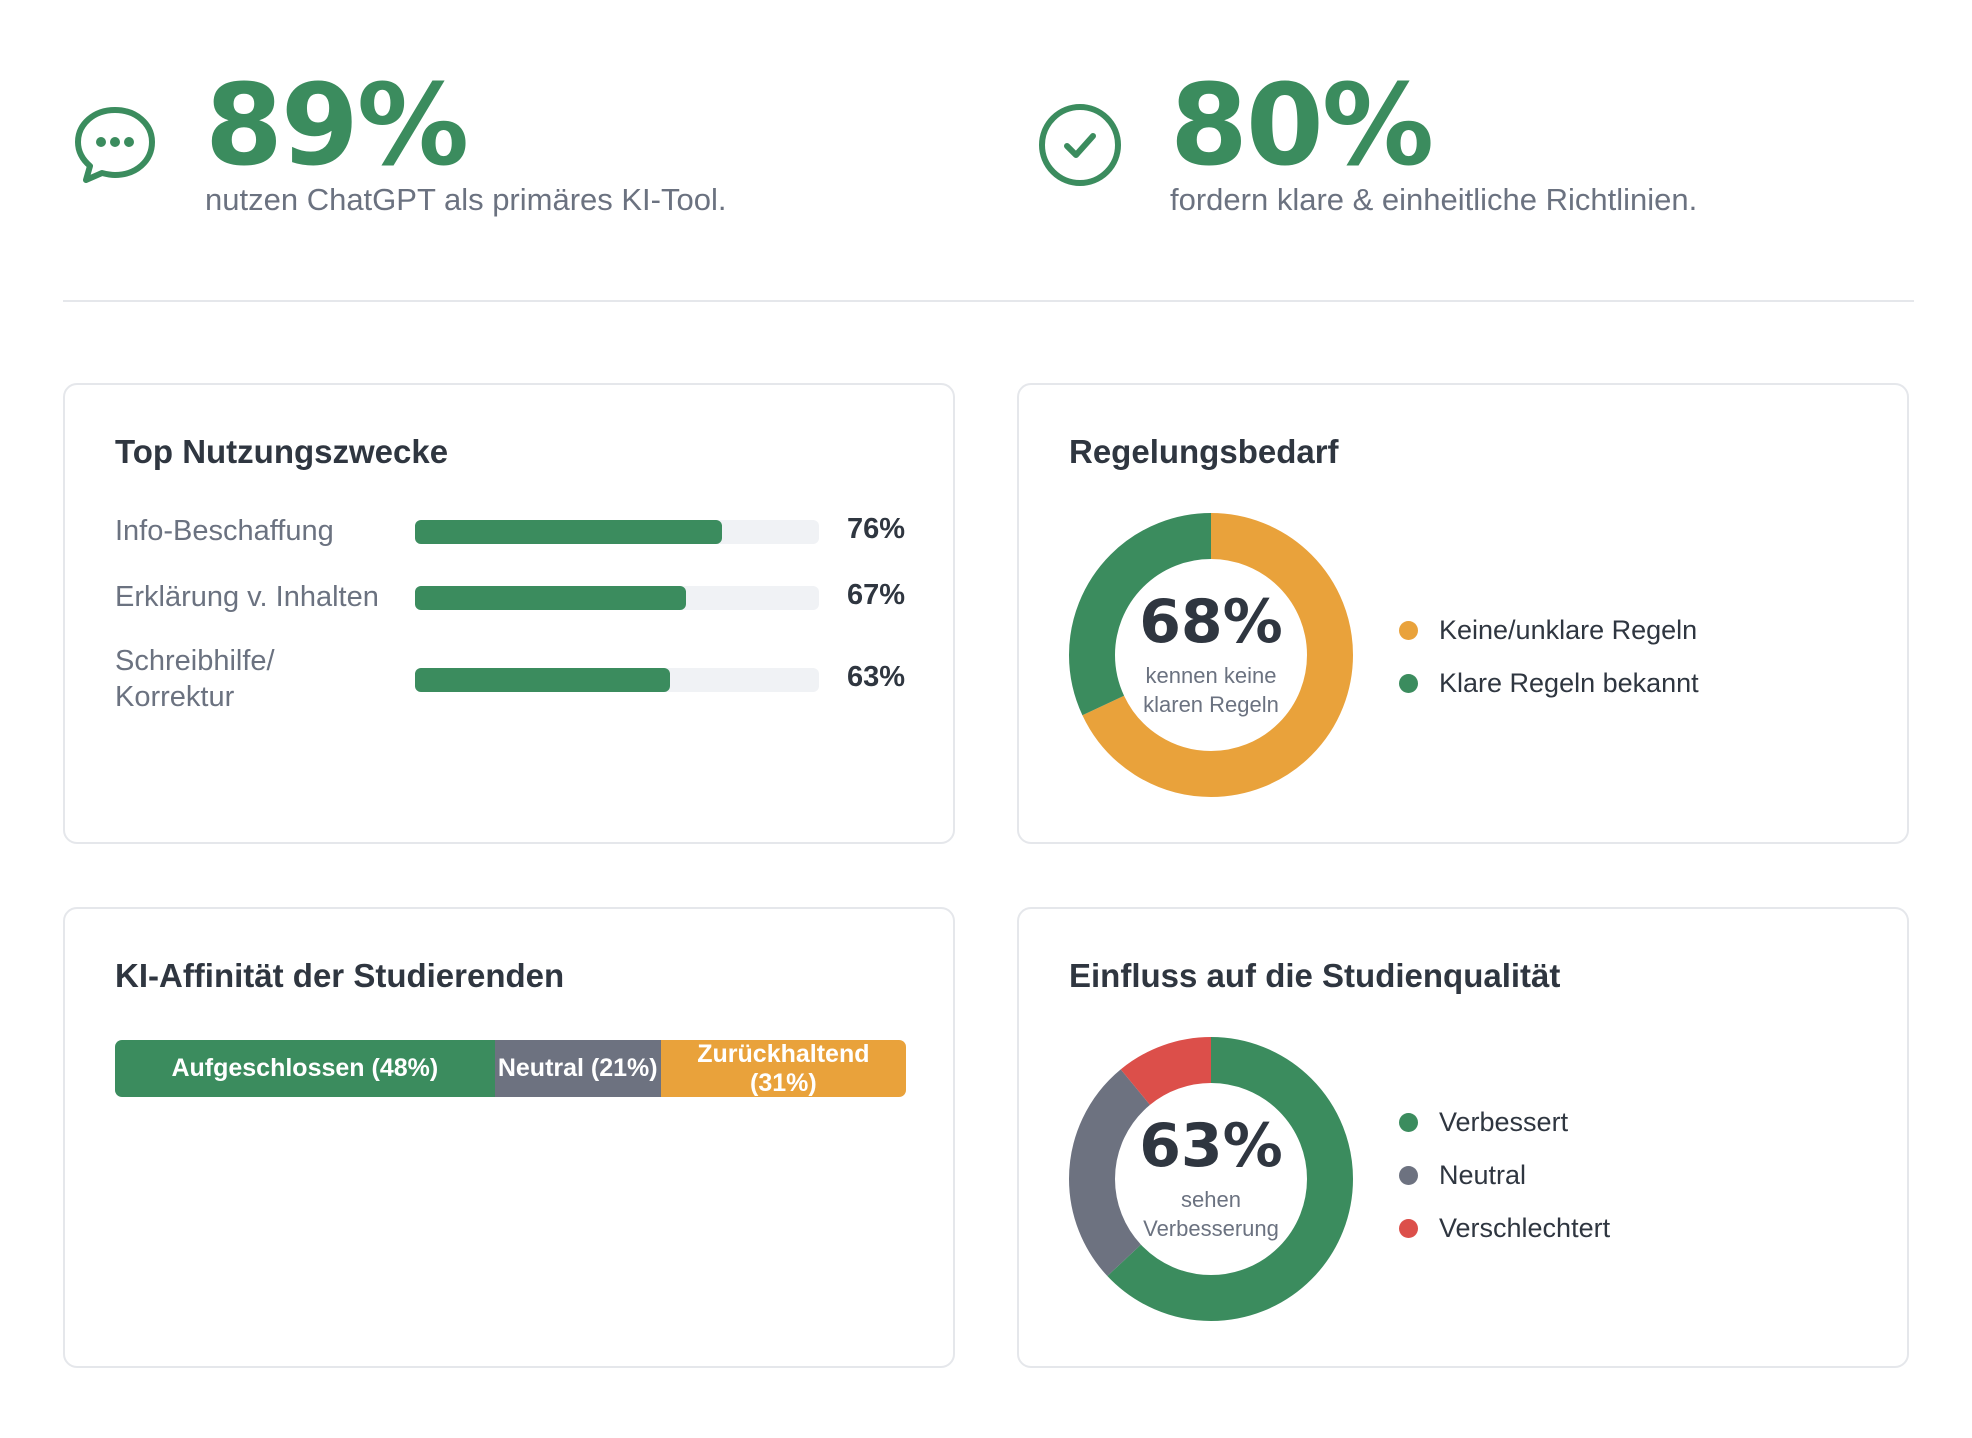 Image resolution: width=1972 pixels, height=1438 pixels. What do you see at coordinates (783, 1068) in the screenshot?
I see `segment-reserved: Zurückhaltend (31%)` at bounding box center [783, 1068].